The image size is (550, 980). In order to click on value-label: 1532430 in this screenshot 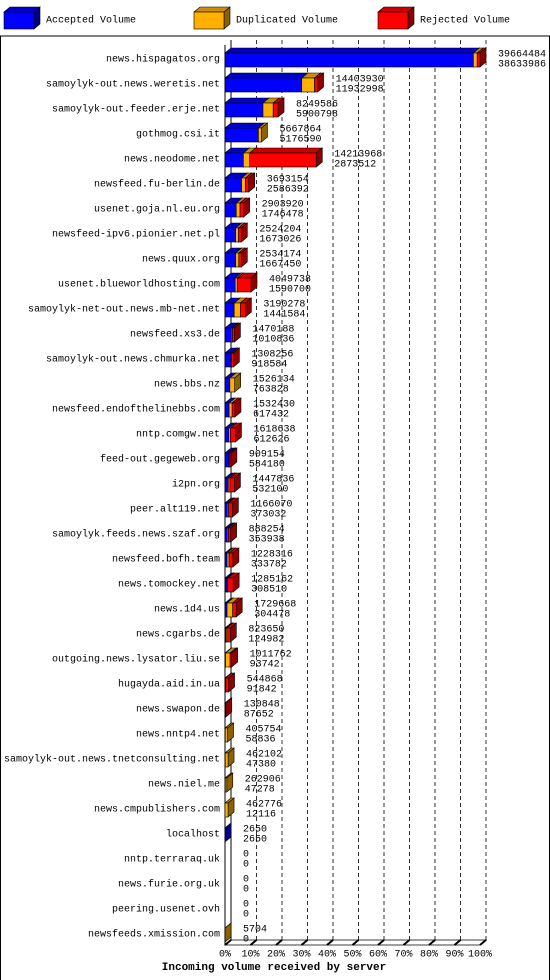, I will do `click(274, 405)`.